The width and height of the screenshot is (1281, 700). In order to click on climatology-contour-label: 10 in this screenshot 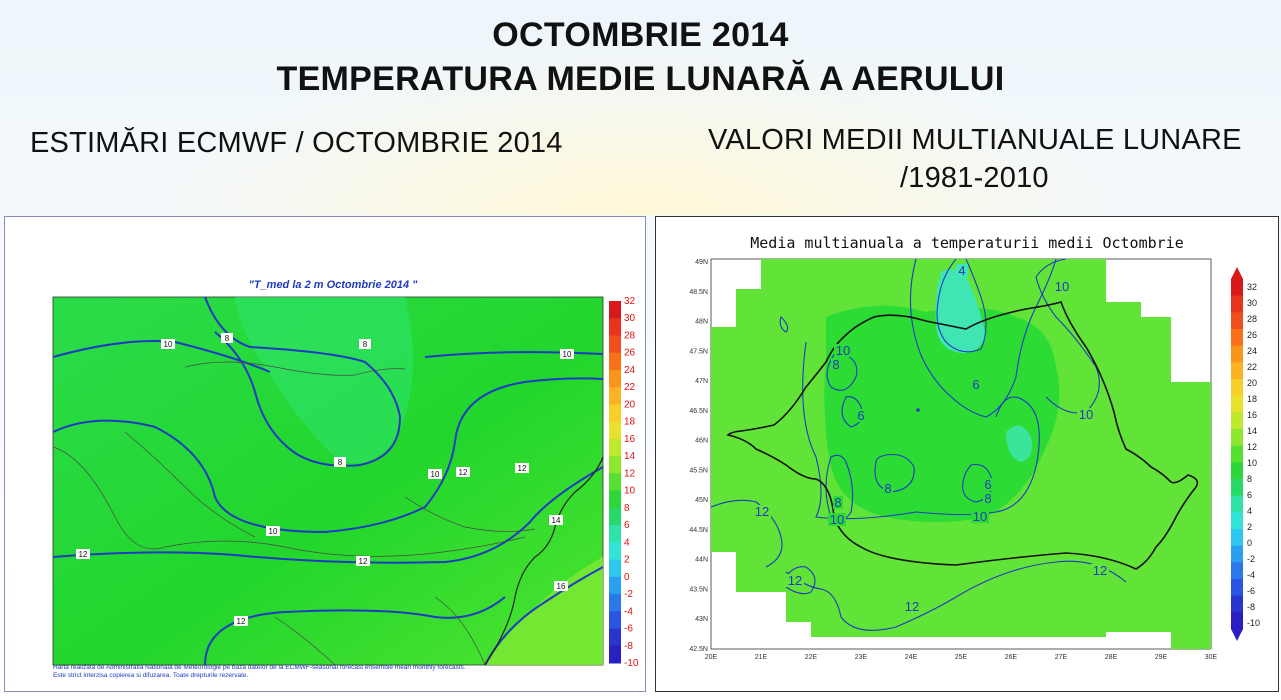, I will do `click(837, 519)`.